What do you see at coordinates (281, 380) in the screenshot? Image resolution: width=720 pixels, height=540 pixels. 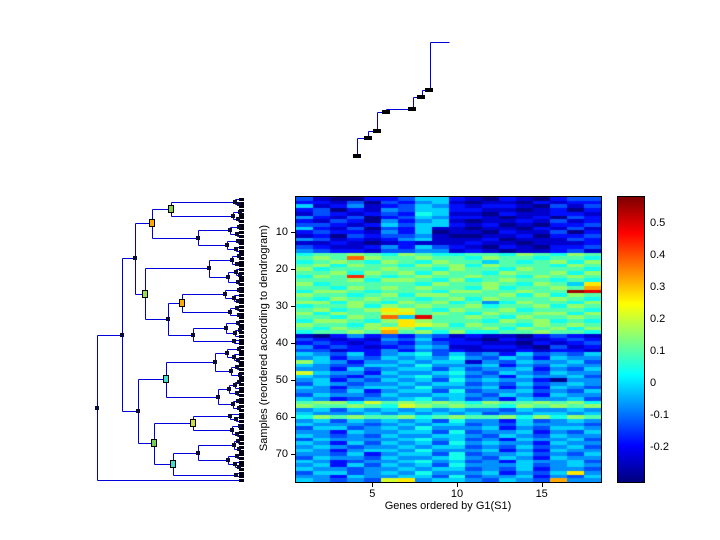 I see `y-tick-label: 50` at bounding box center [281, 380].